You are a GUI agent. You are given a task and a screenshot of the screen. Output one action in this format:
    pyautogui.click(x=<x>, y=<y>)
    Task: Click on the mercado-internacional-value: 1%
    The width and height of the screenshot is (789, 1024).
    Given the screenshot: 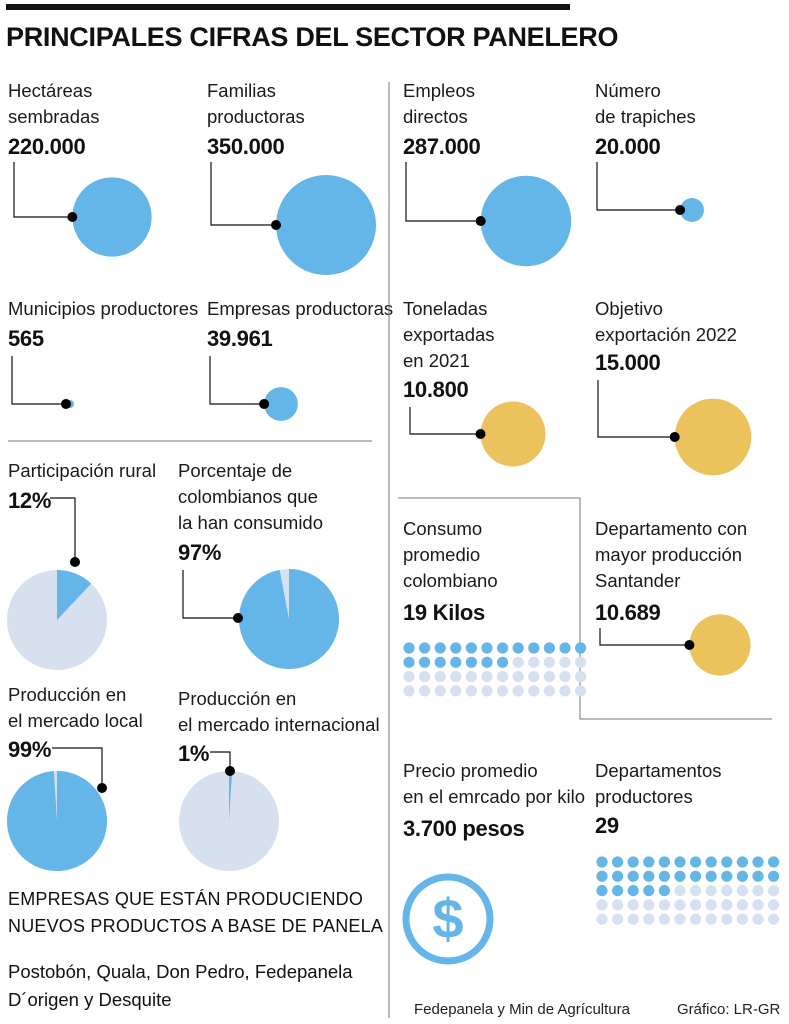 What is the action you would take?
    pyautogui.click(x=194, y=753)
    